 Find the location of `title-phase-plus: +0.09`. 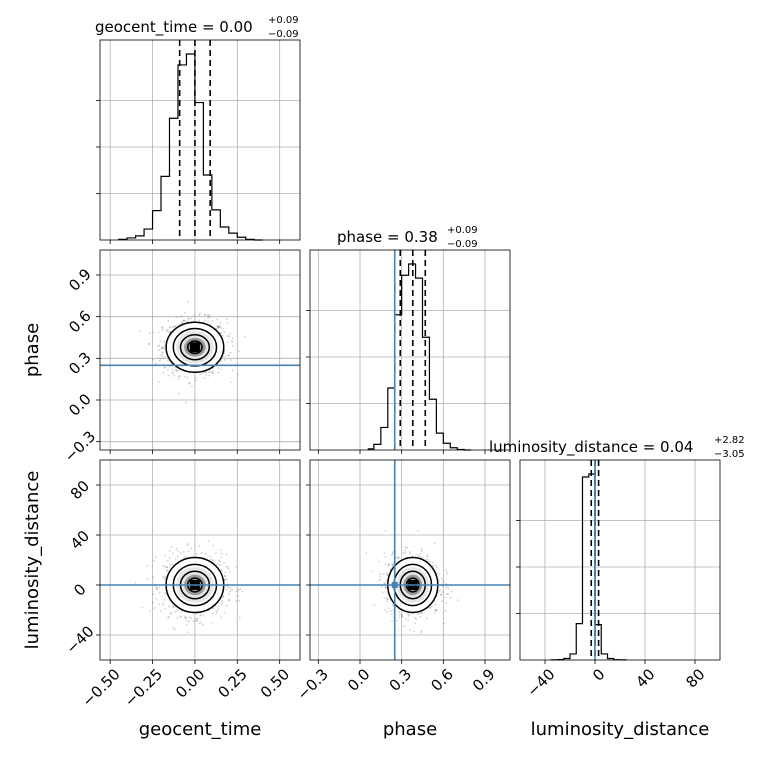

title-phase-plus: +0.09 is located at coordinates (462, 230).